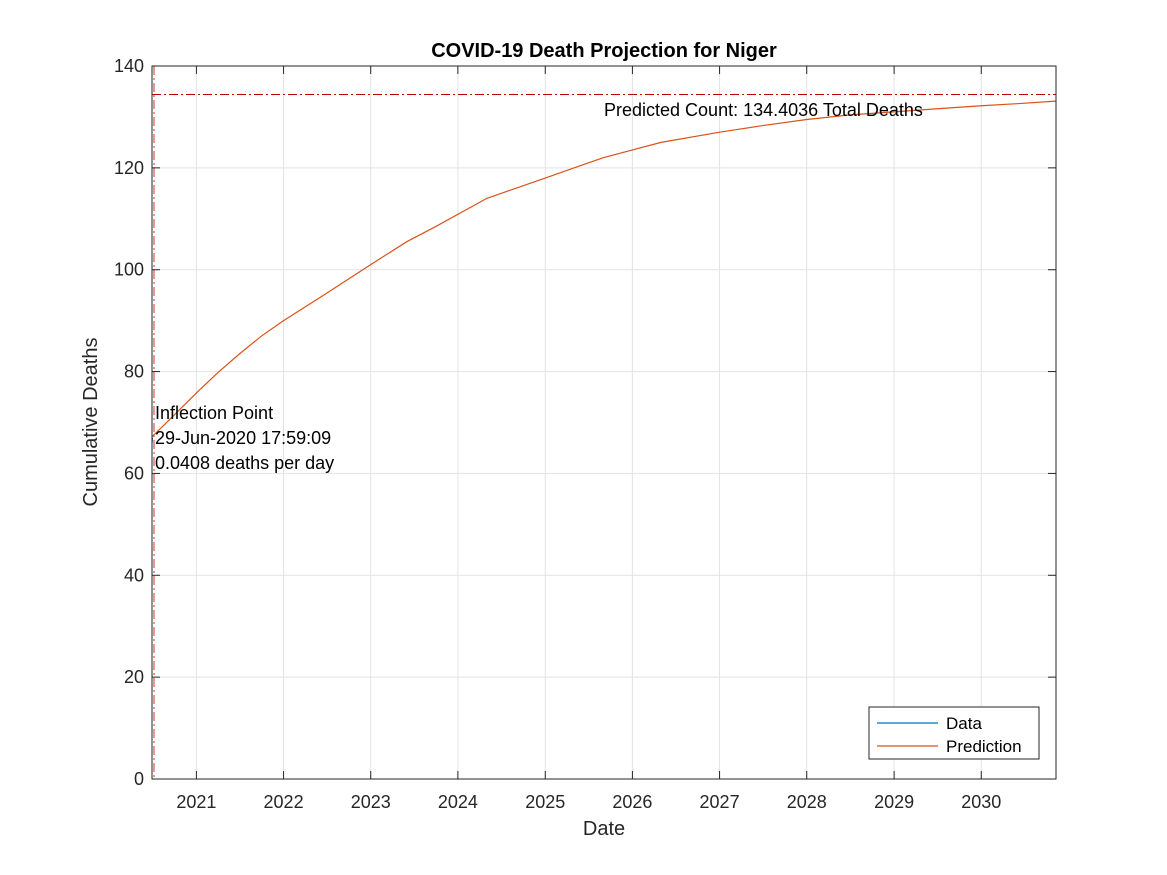 The width and height of the screenshot is (1167, 875). What do you see at coordinates (981, 802) in the screenshot?
I see `x-tick-label: 2030` at bounding box center [981, 802].